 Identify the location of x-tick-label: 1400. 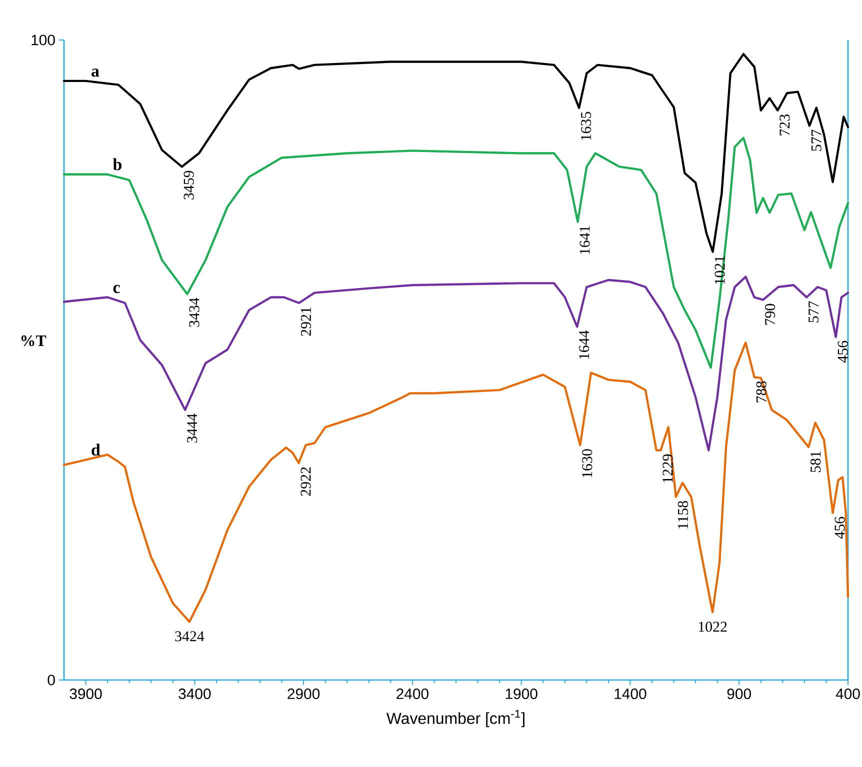
(630, 694).